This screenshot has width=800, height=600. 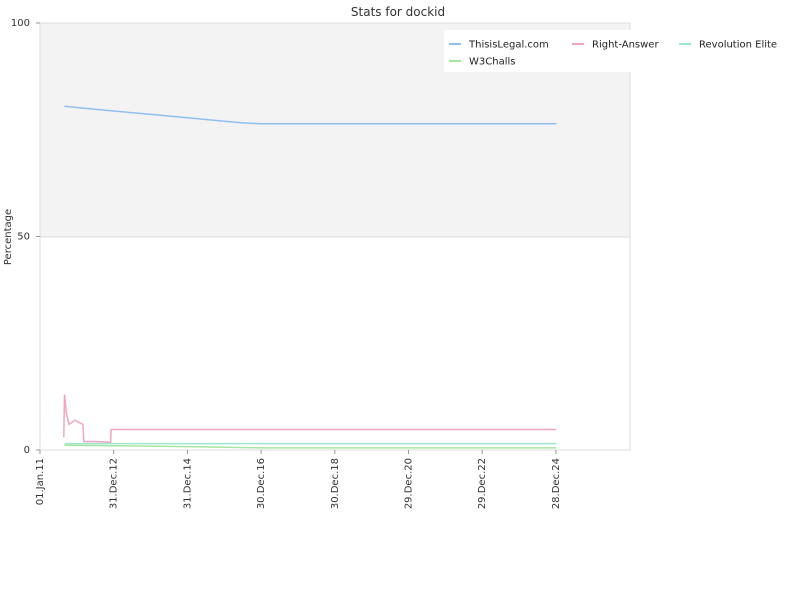 What do you see at coordinates (556, 483) in the screenshot?
I see `x-tick-label: 28.Dec.24` at bounding box center [556, 483].